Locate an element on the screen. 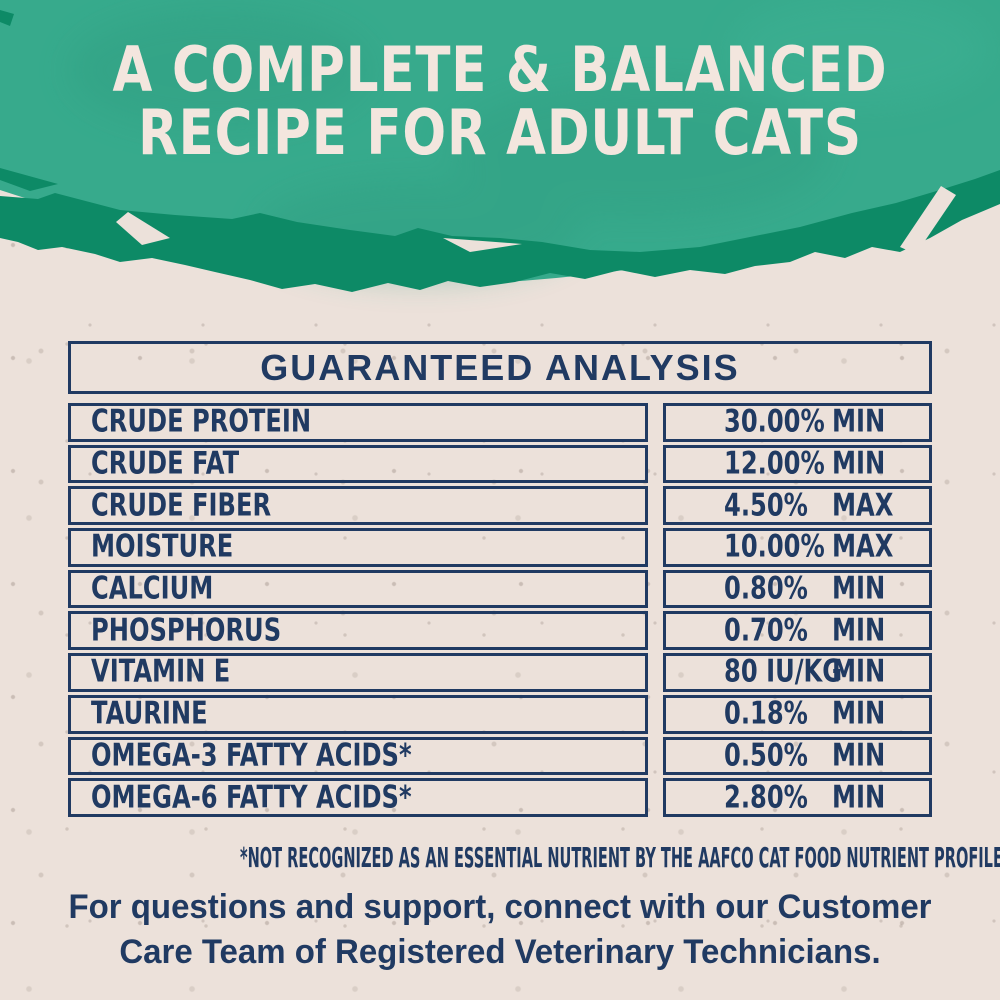 The width and height of the screenshot is (1000, 1000). table-title: GUARANTEED ANALYSIS is located at coordinates (500, 367).